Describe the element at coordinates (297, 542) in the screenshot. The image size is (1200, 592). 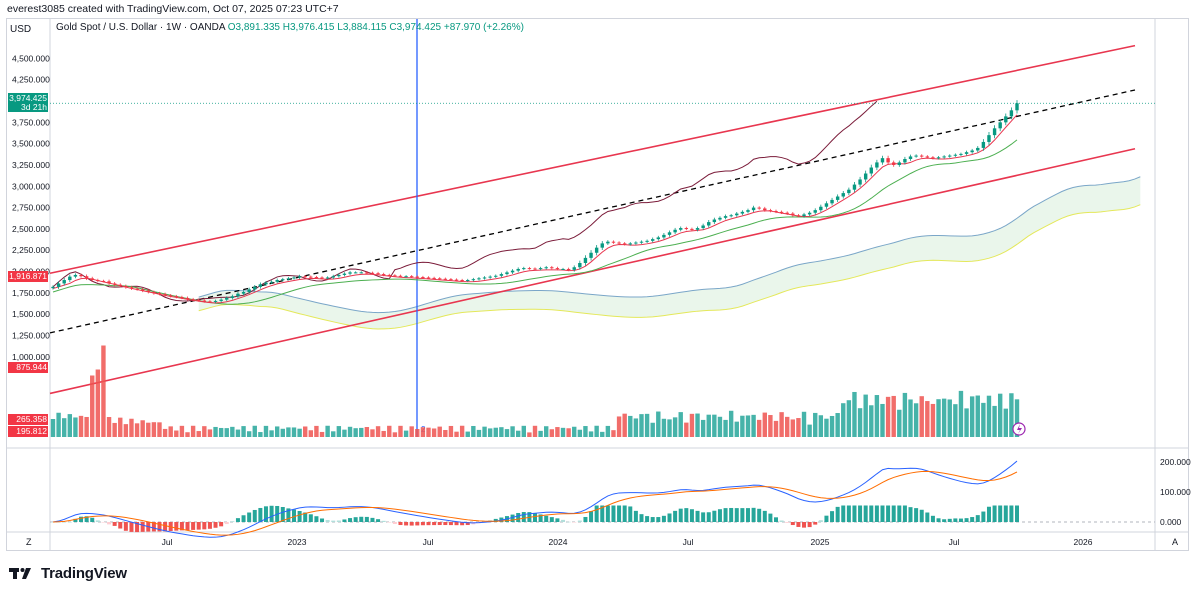
I see `time-tick-label: 2023` at that location.